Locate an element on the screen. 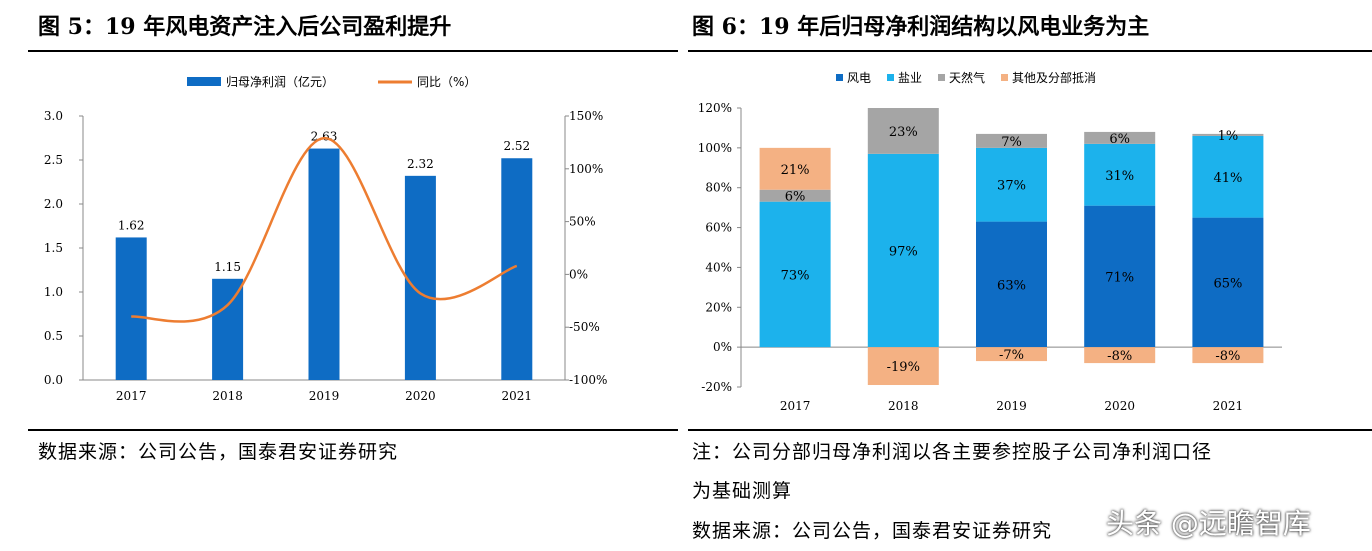 Image resolution: width=1372 pixels, height=551 pixels. legend-label-profit: 归母净利润（亿元） is located at coordinates (280, 81).